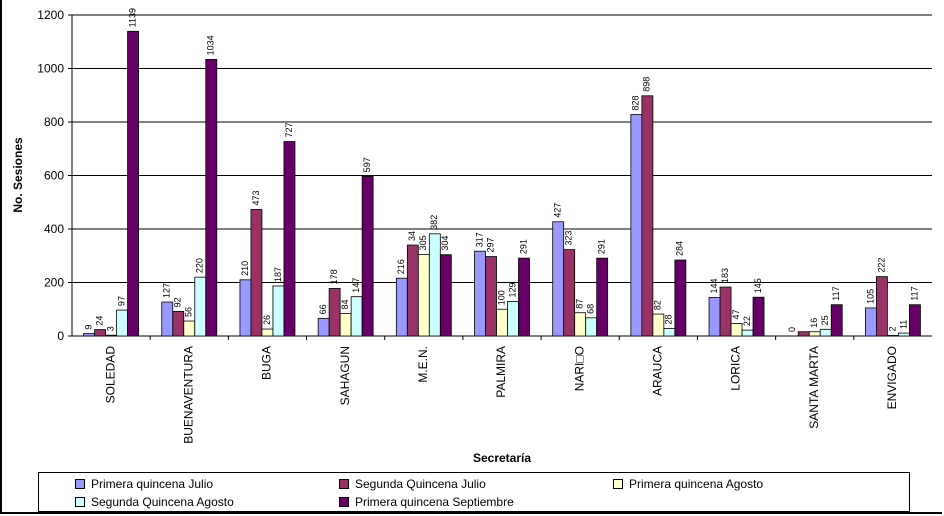 Image resolution: width=944 pixels, height=516 pixels. What do you see at coordinates (88, 327) in the screenshot?
I see `data-label: 9` at bounding box center [88, 327].